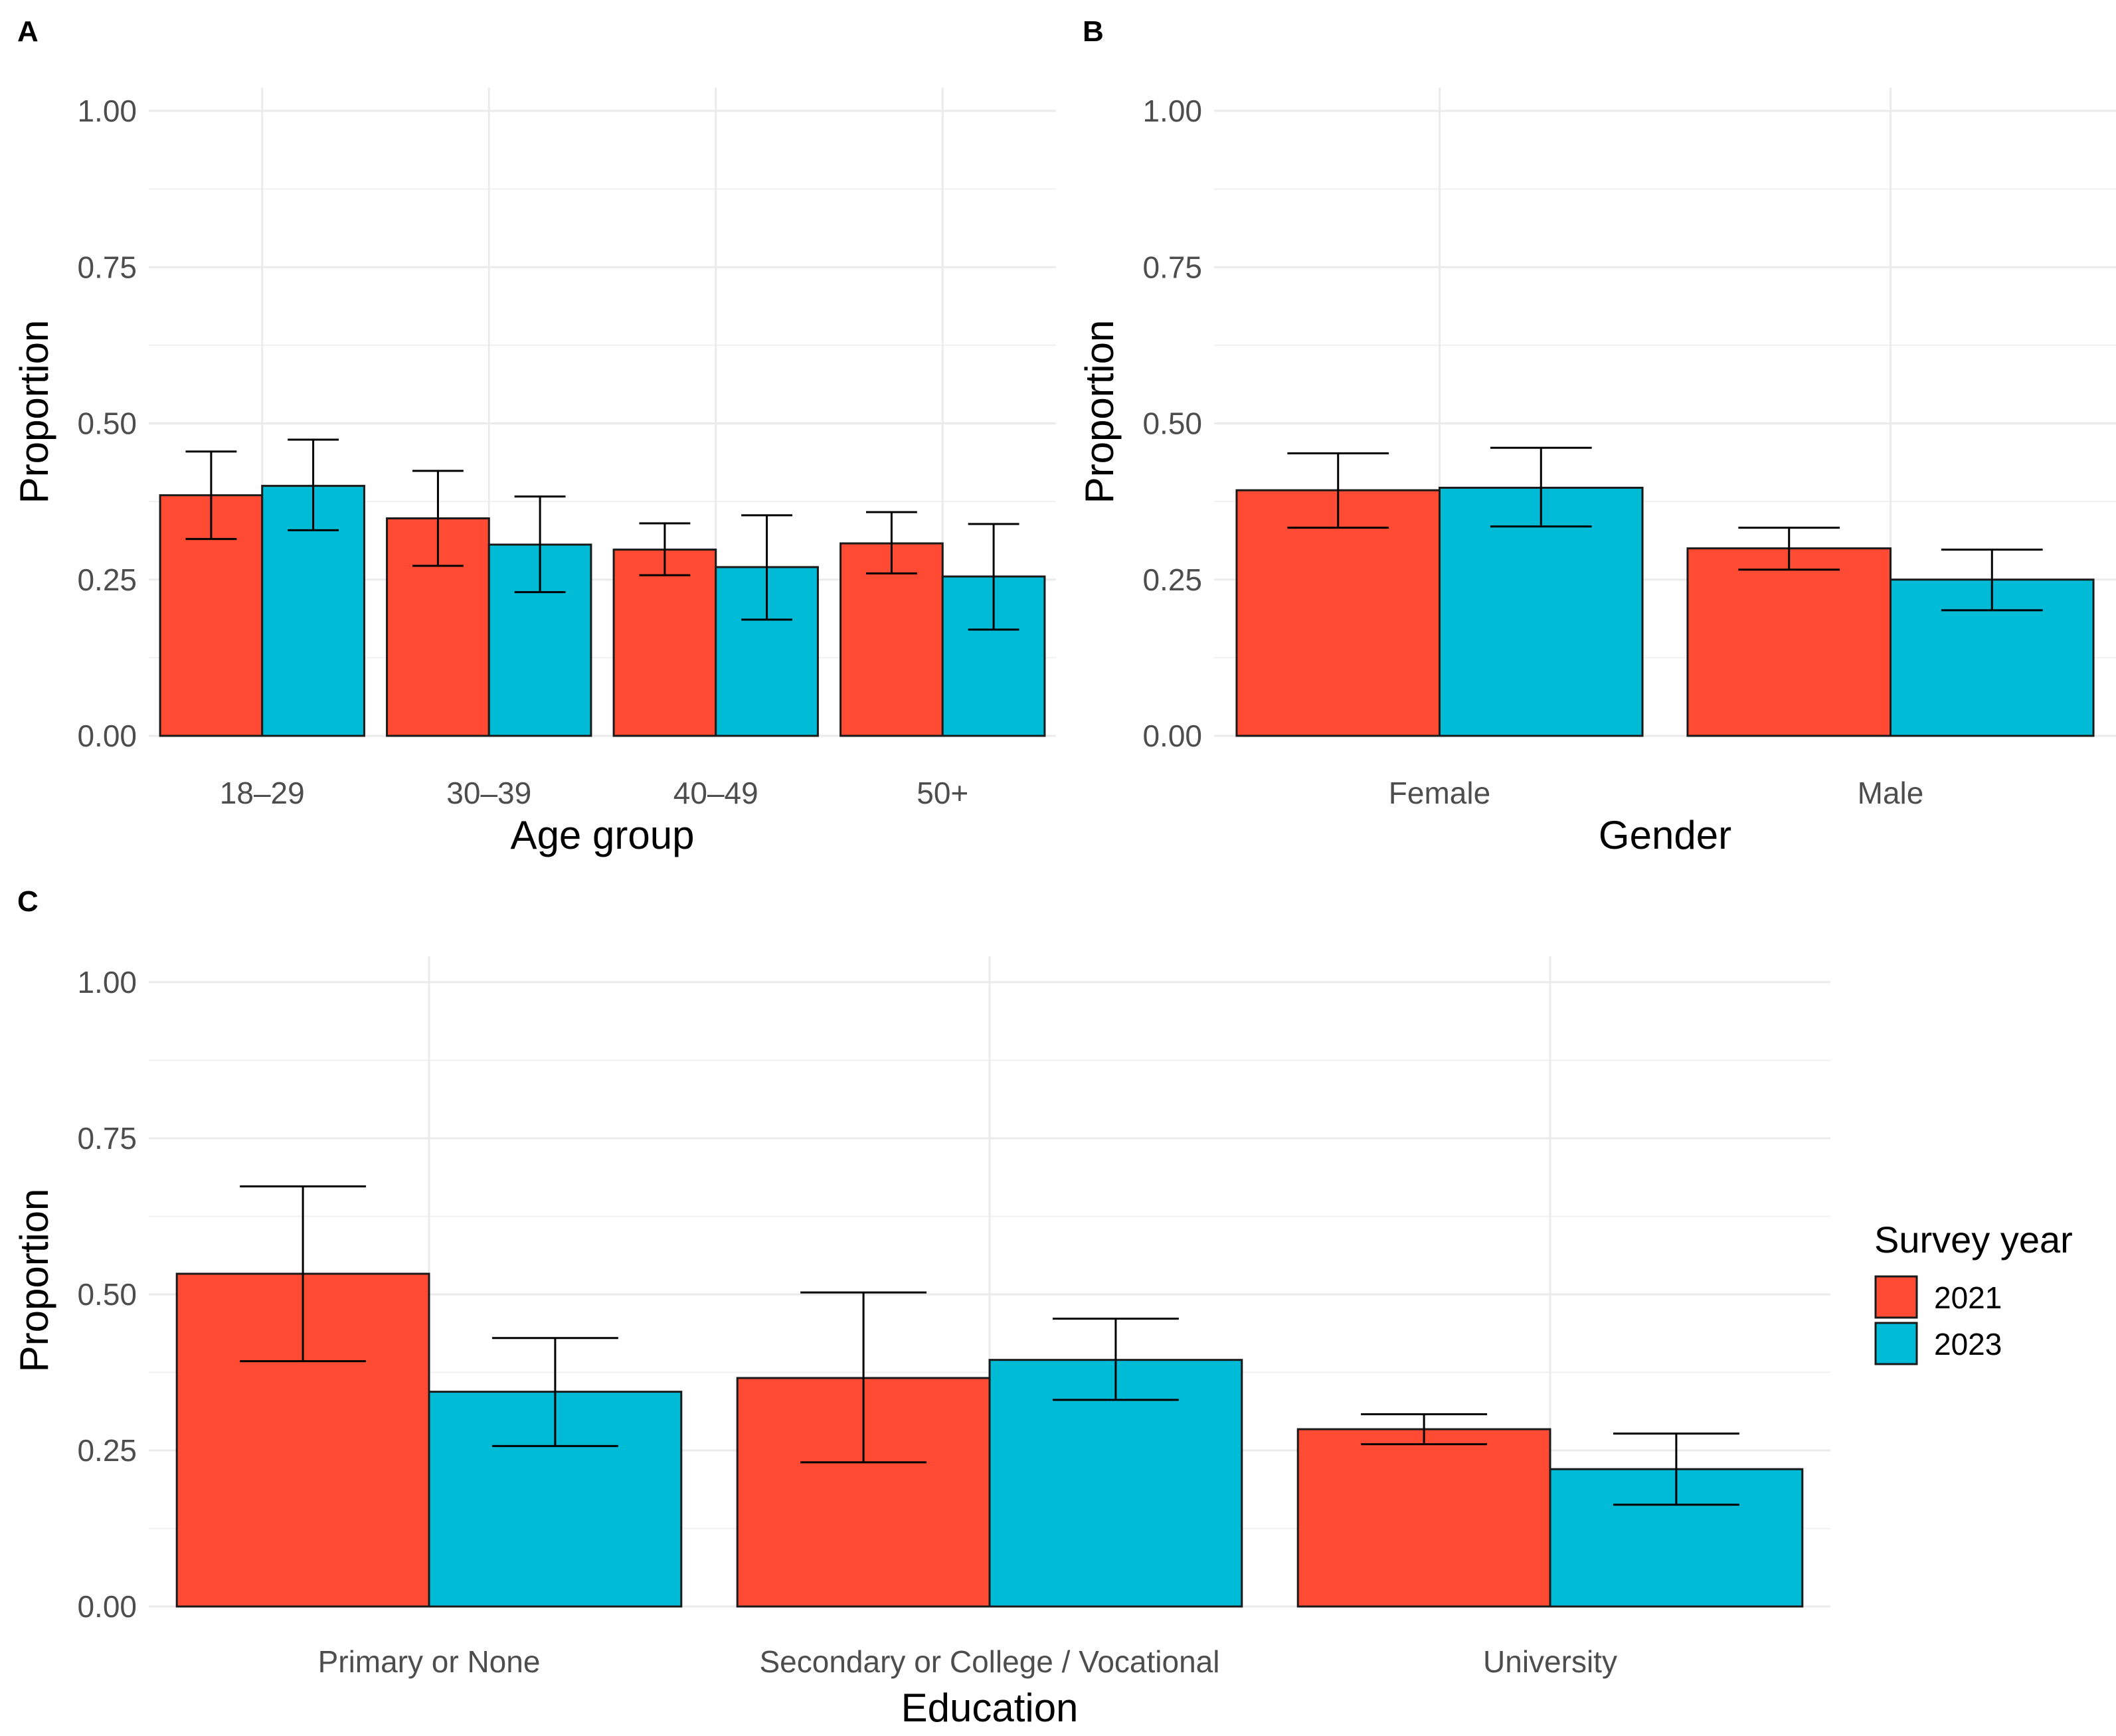 The width and height of the screenshot is (2116, 1736). Describe the element at coordinates (1665, 835) in the screenshot. I see `panel-b-x-axis-title: Gender` at that location.